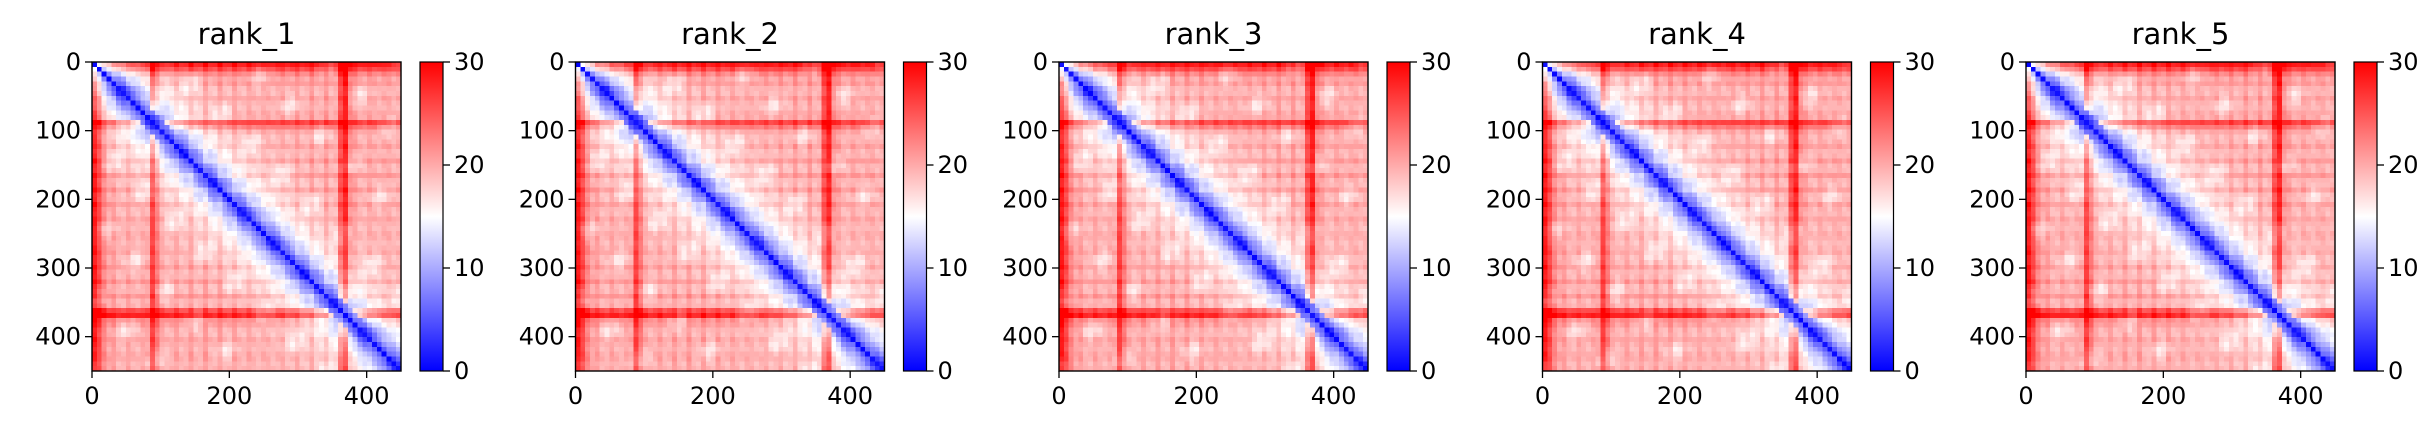 The image size is (2434, 438). What do you see at coordinates (730, 34) in the screenshot?
I see `panel-title: rank_2` at bounding box center [730, 34].